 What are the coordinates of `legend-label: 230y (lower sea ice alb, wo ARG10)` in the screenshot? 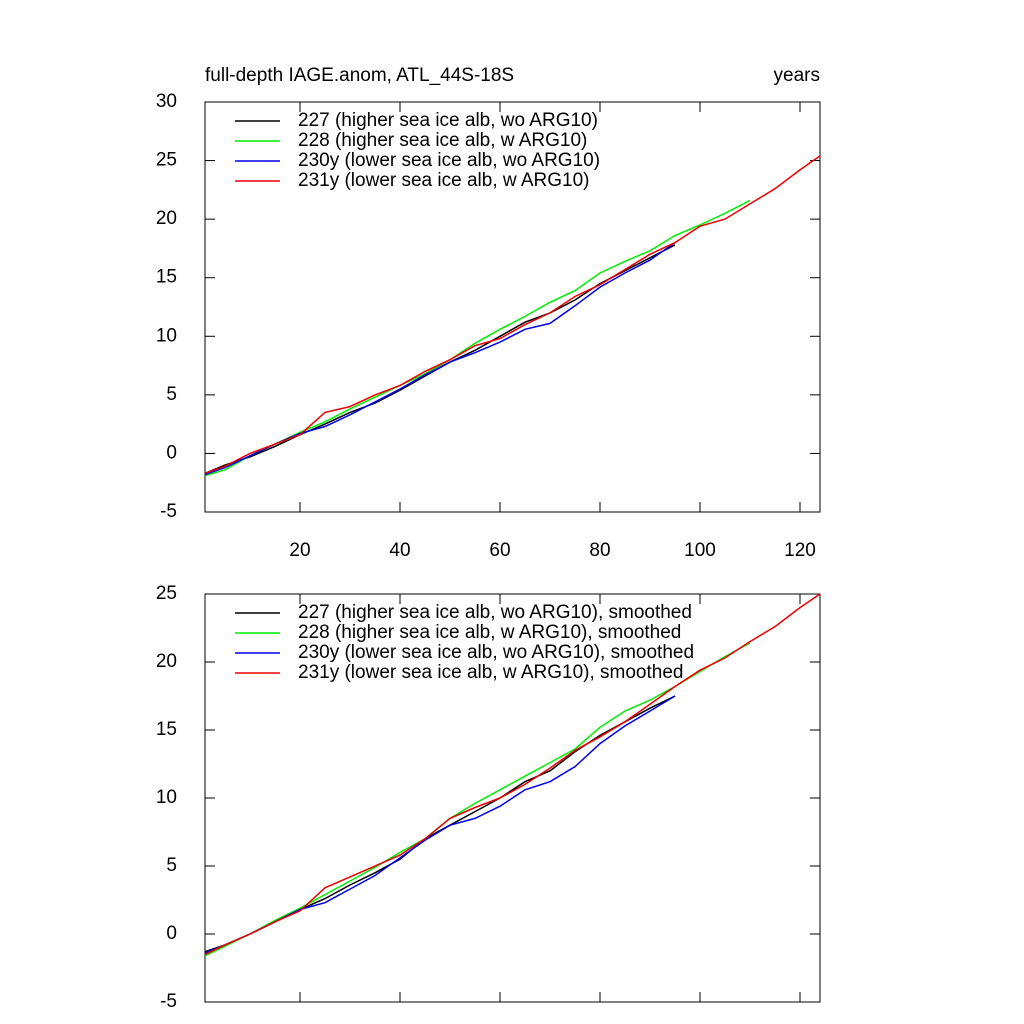 It's located at (449, 160).